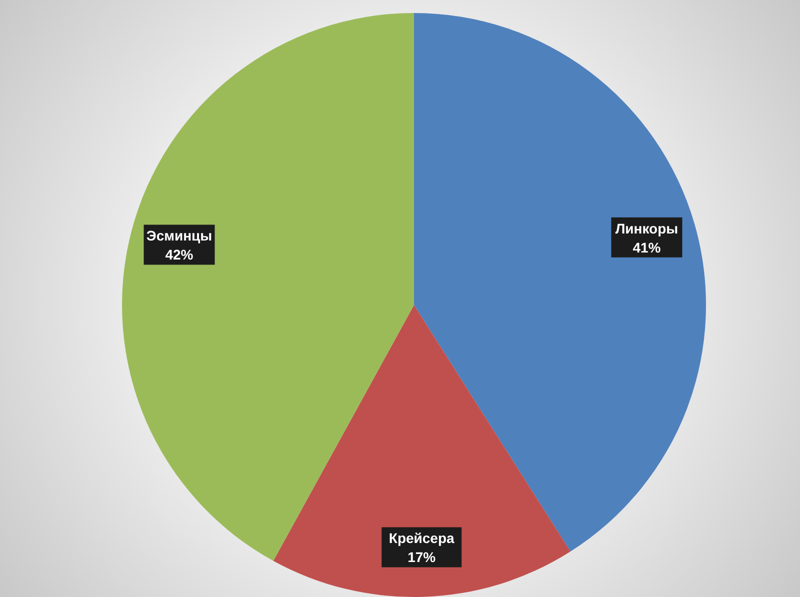 This screenshot has width=800, height=597. I want to click on slice-label: Эсминцы, so click(179, 236).